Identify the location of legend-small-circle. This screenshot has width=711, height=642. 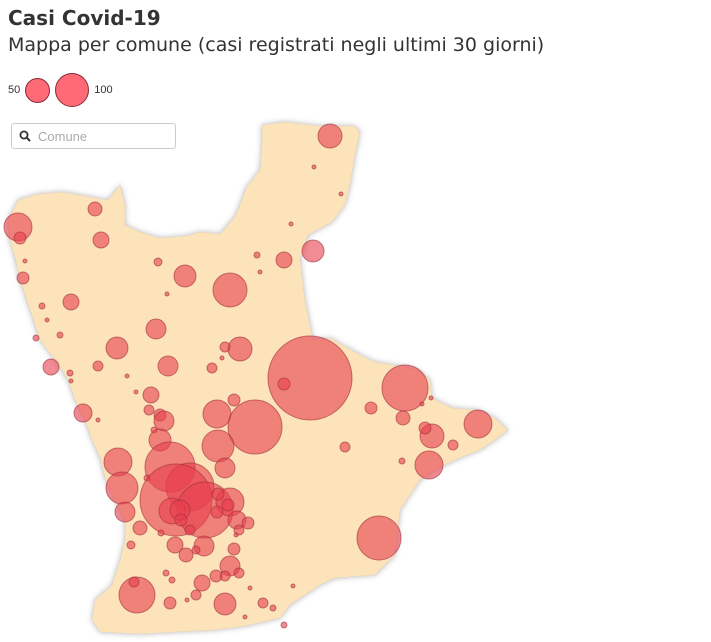
(38, 90).